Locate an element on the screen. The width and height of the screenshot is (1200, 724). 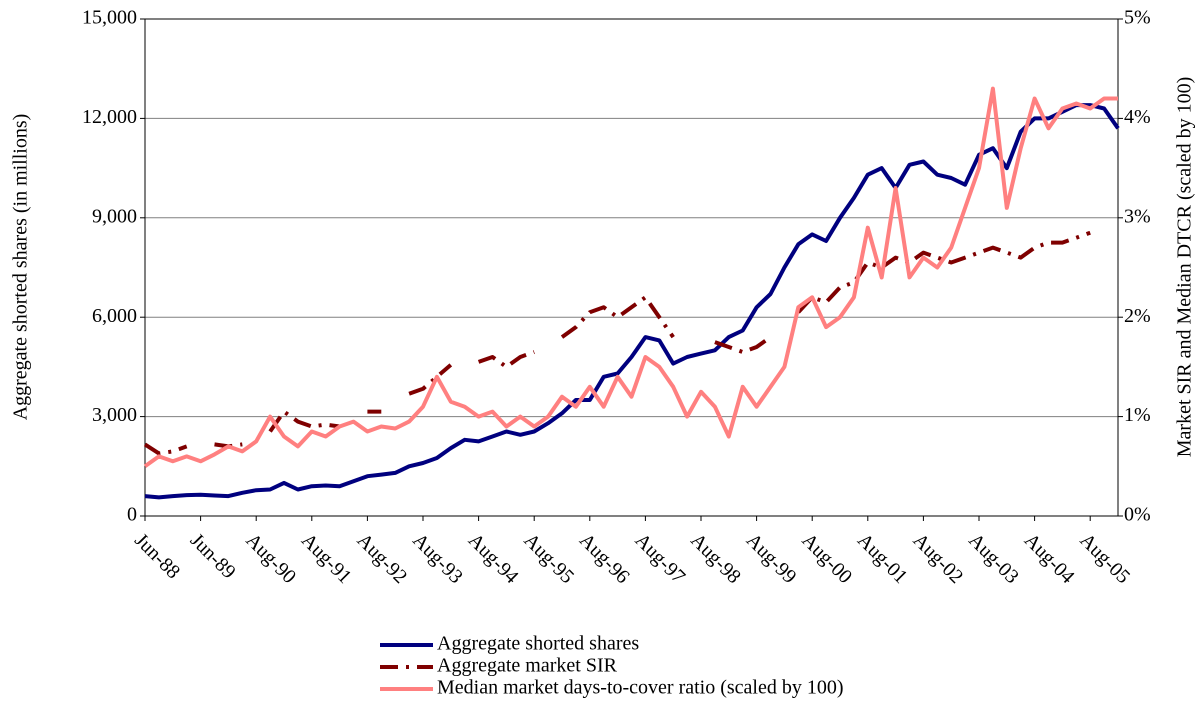
y-tick-label: 0 is located at coordinates (132, 515).